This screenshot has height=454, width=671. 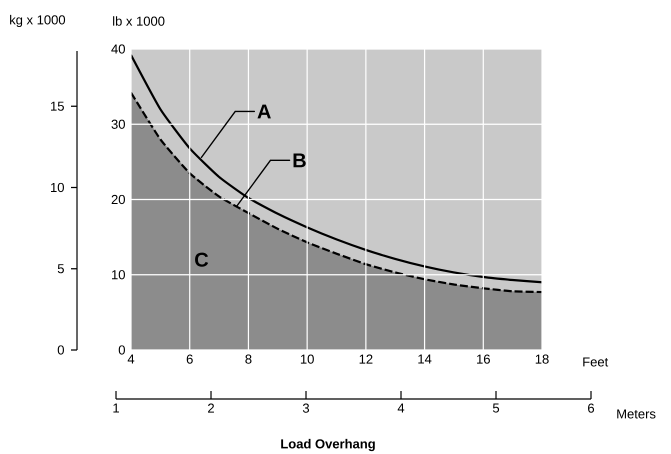 I want to click on y-tick-label: 0, so click(x=121, y=350).